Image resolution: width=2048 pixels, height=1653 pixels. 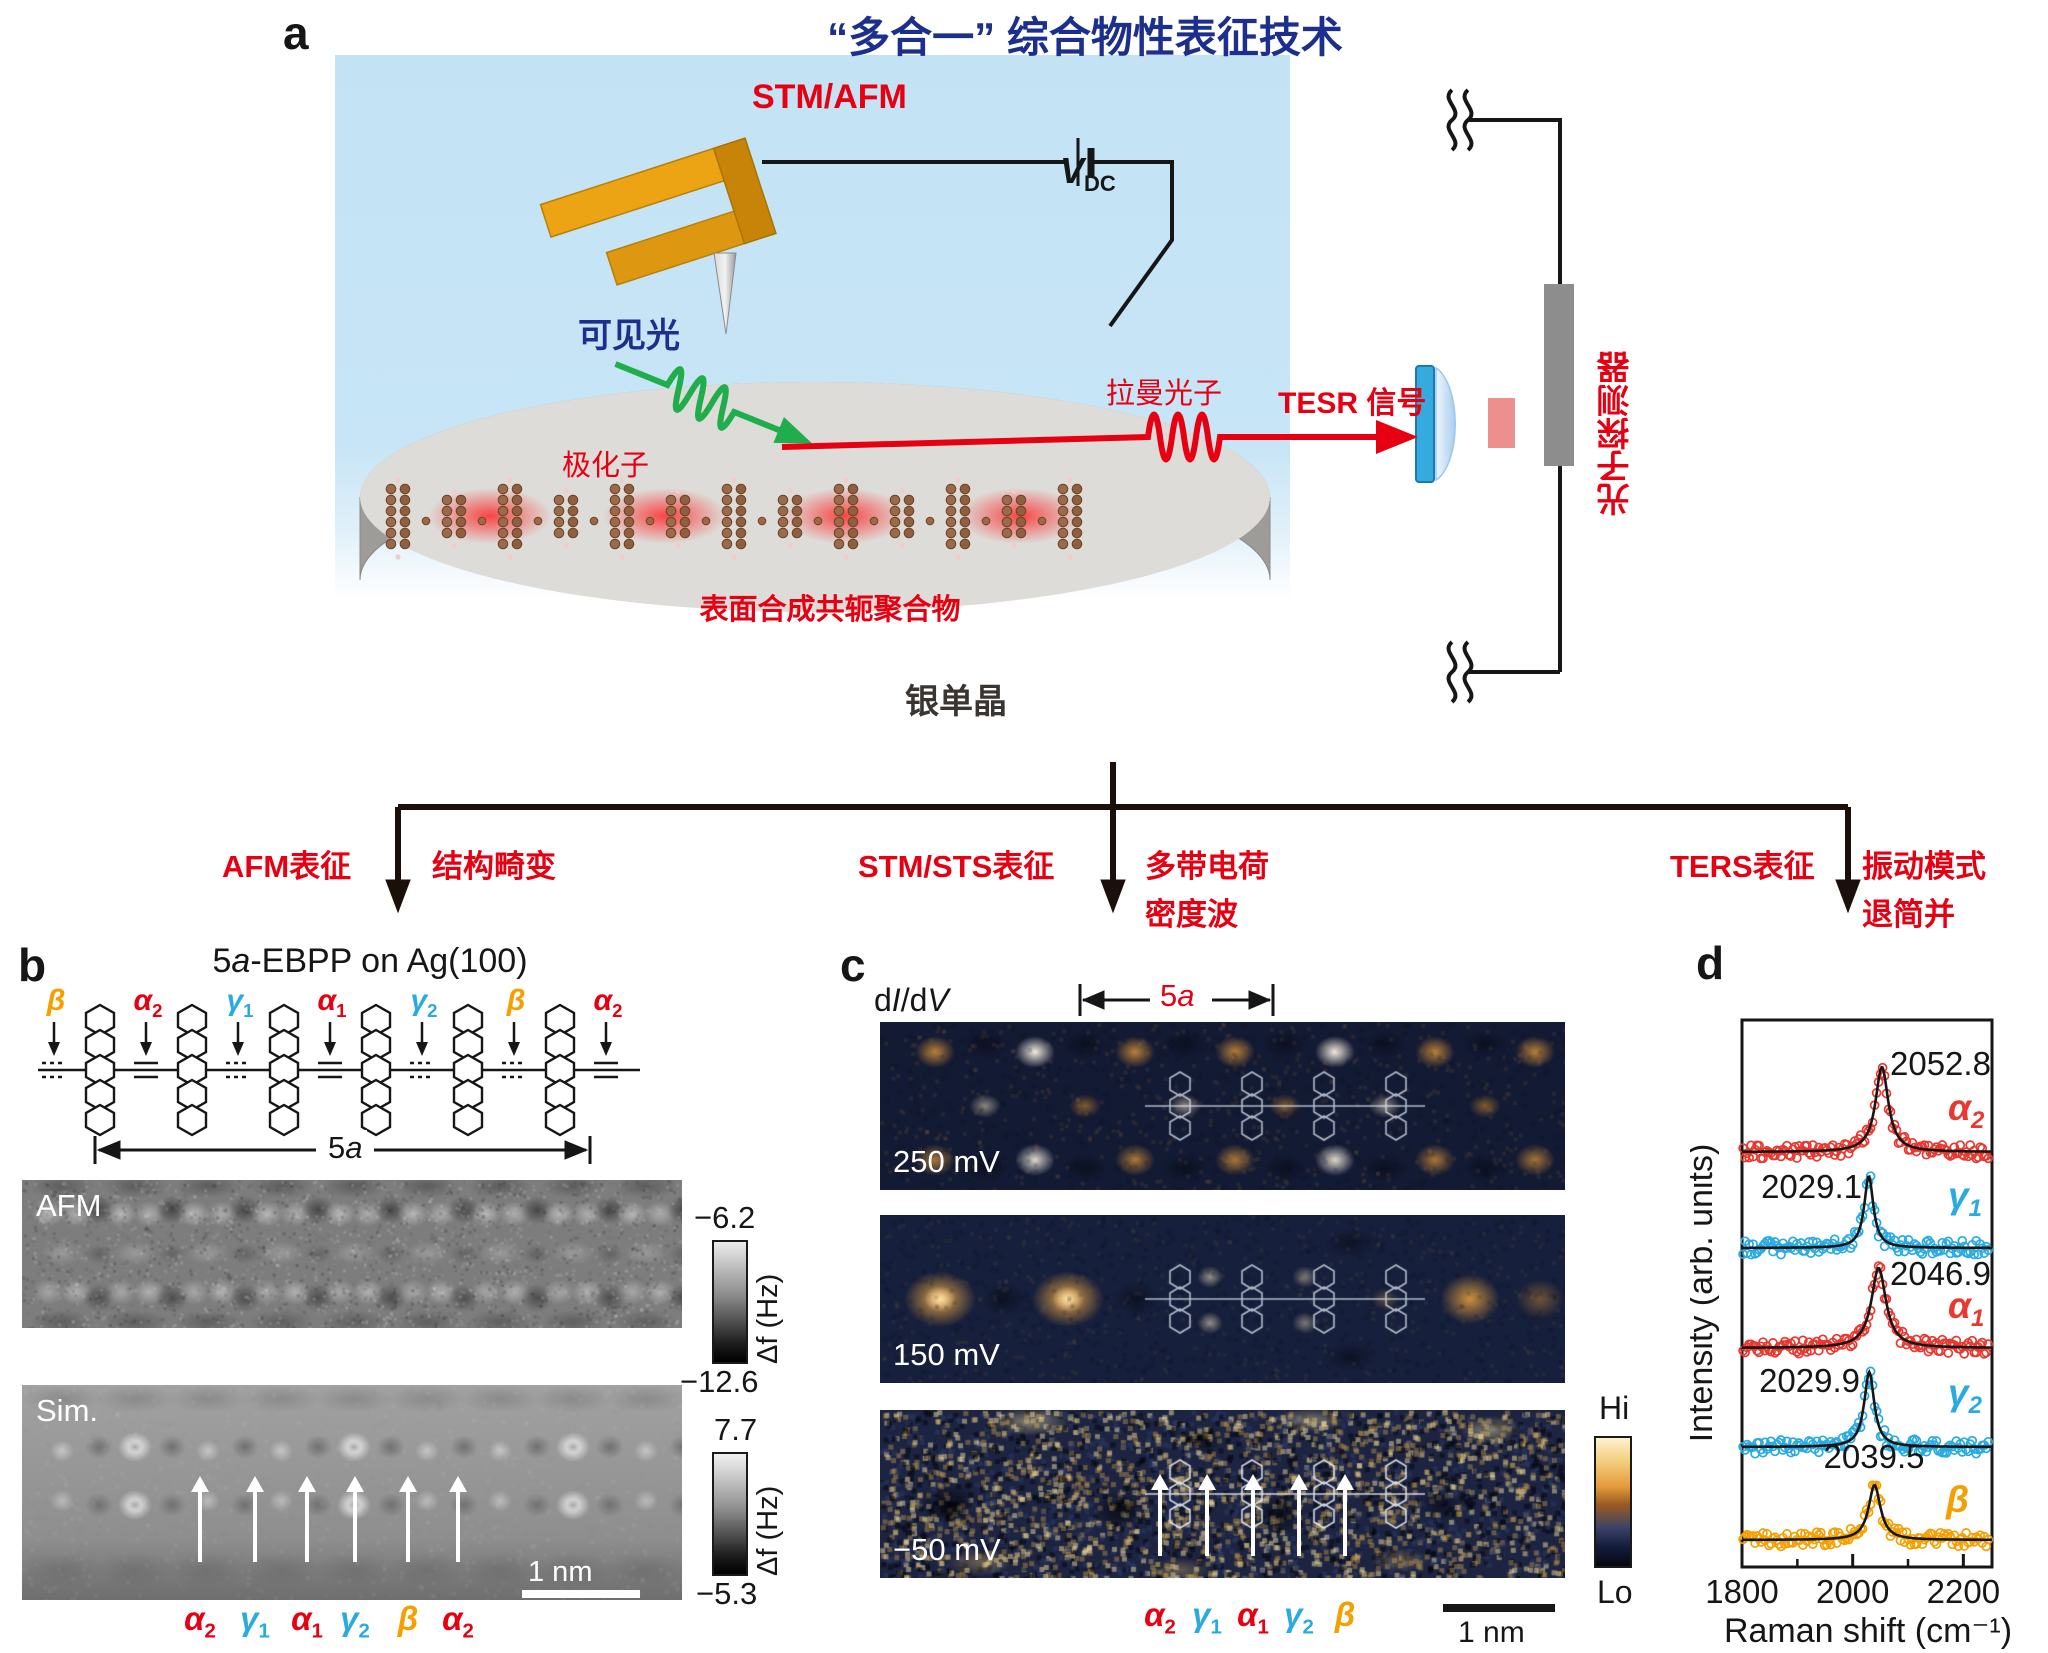 I want to click on figure-title: “多合一” 综合物性表征技术, so click(x=1085, y=37).